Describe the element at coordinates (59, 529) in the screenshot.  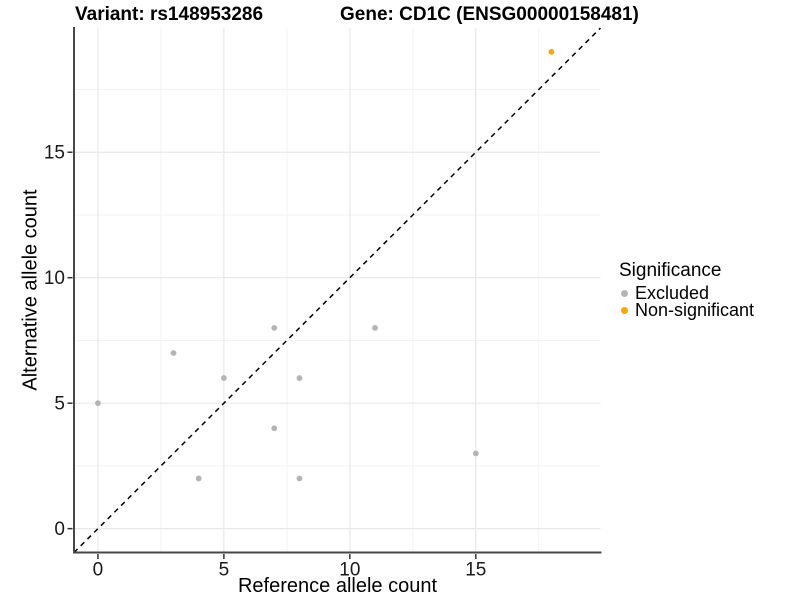
I see `y-tick-label: 0` at that location.